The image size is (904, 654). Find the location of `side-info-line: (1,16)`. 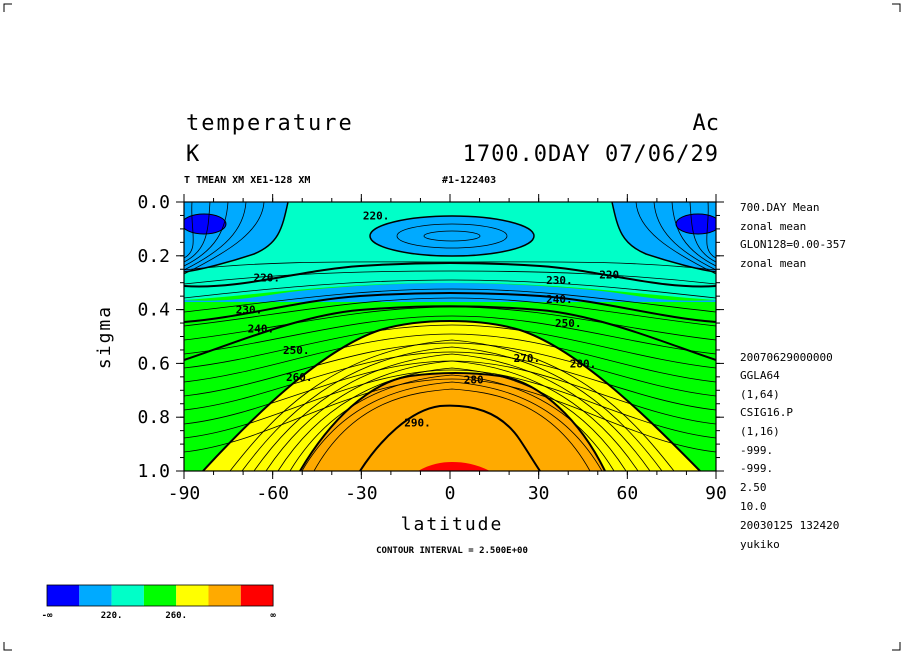

side-info-line: (1,16) is located at coordinates (760, 431).